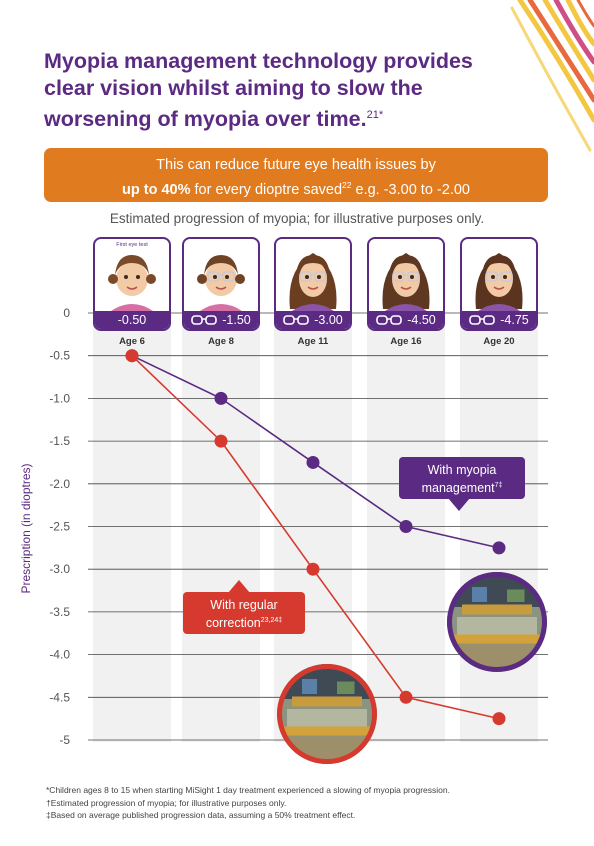  I want to click on callout-management-pointer, so click(459, 504).